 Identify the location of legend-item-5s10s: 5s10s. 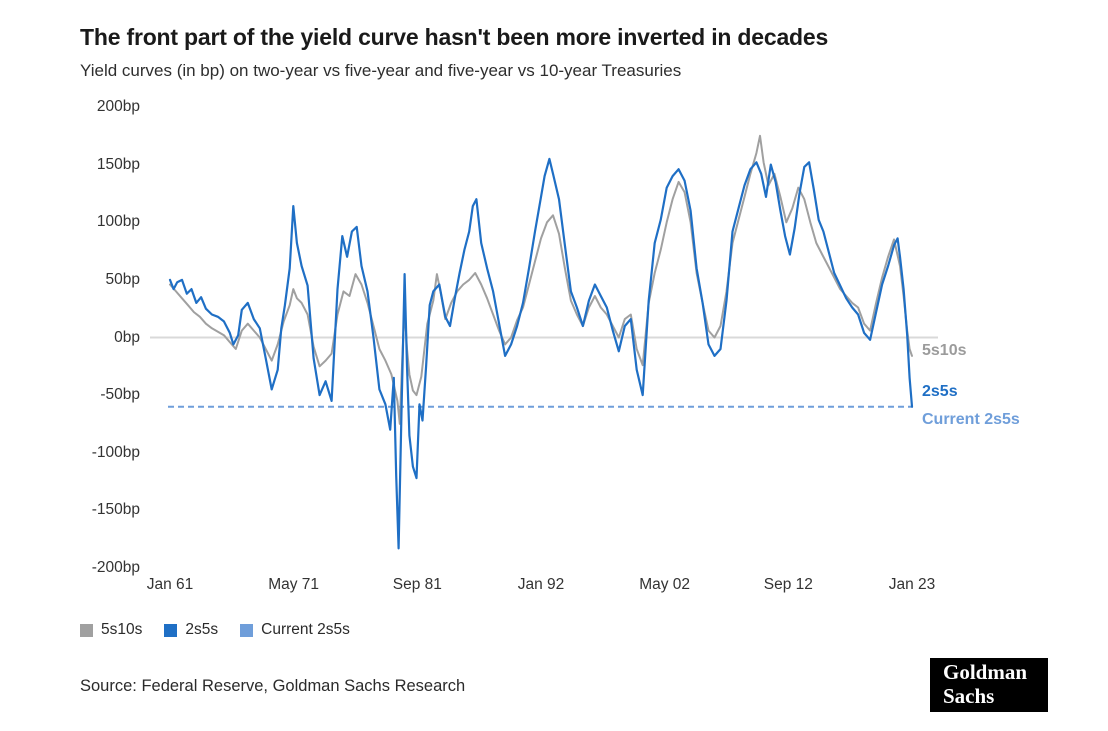
(111, 630).